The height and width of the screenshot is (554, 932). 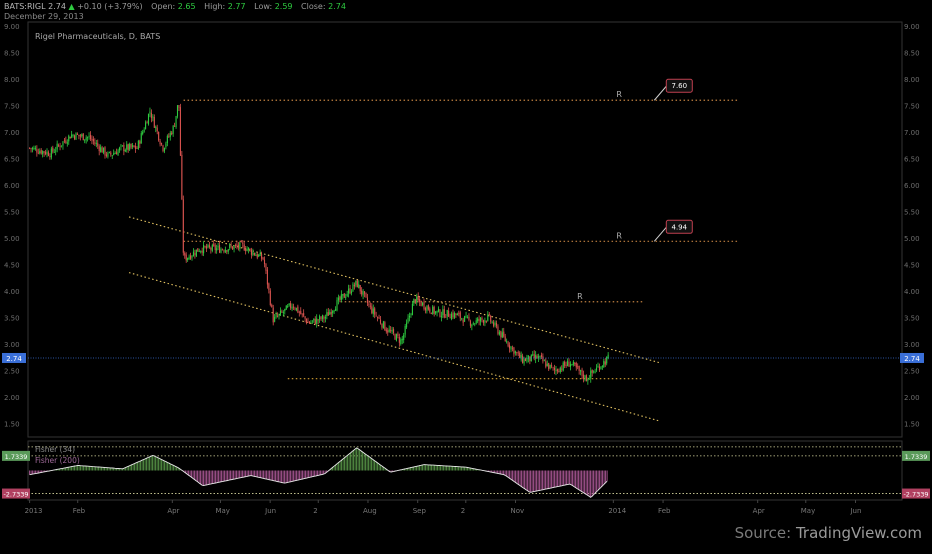 I want to click on change-arrow-icon: ▲, so click(x=71, y=6).